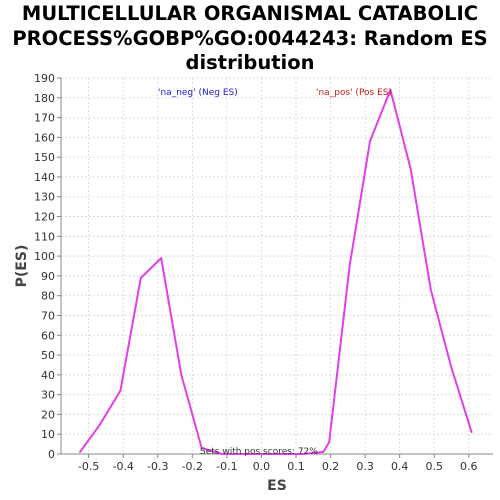 The image size is (500, 500). What do you see at coordinates (48, 395) in the screenshot?
I see `y-tick-label: 30` at bounding box center [48, 395].